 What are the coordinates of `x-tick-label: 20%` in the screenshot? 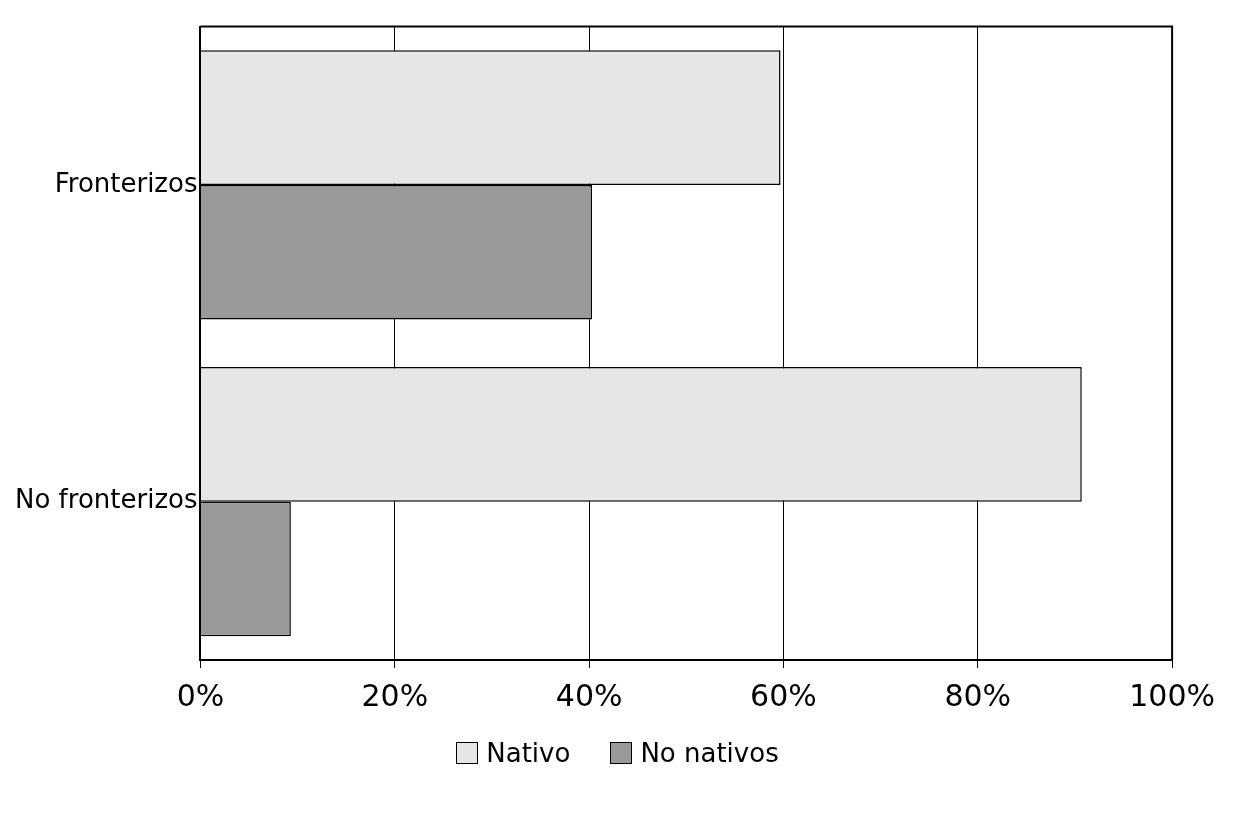 It's located at (395, 695).